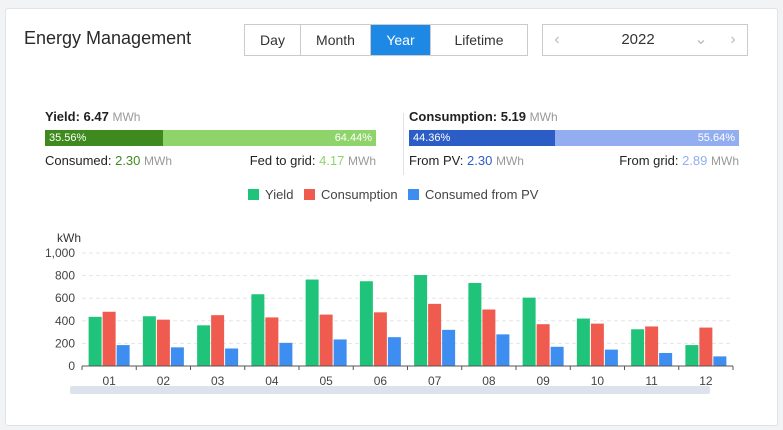 The height and width of the screenshot is (430, 783). Describe the element at coordinates (128, 160) in the screenshot. I see `consumed-value: 2.30` at that location.